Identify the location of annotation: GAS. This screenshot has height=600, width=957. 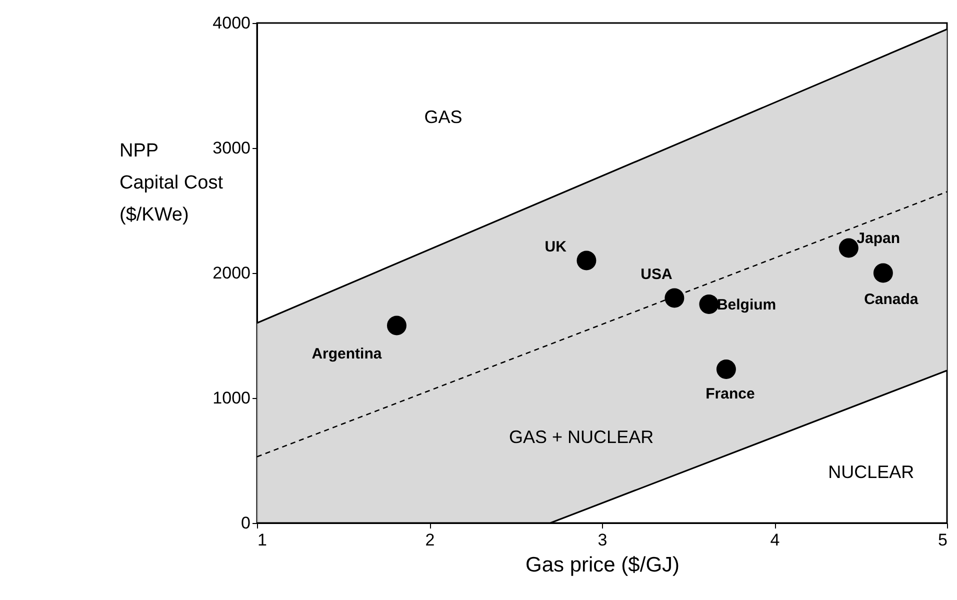
(443, 117).